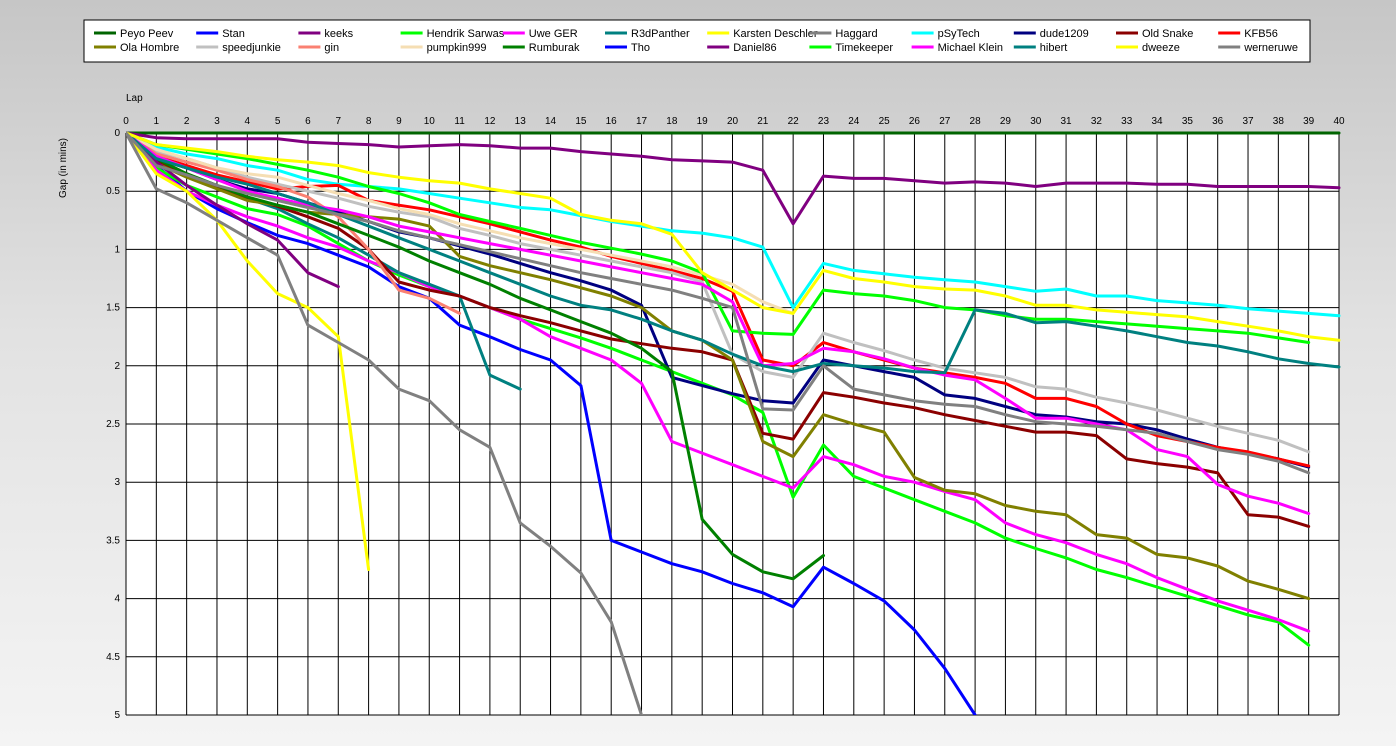 This screenshot has width=1396, height=746. I want to click on legend-label: pSyTech, so click(959, 34).